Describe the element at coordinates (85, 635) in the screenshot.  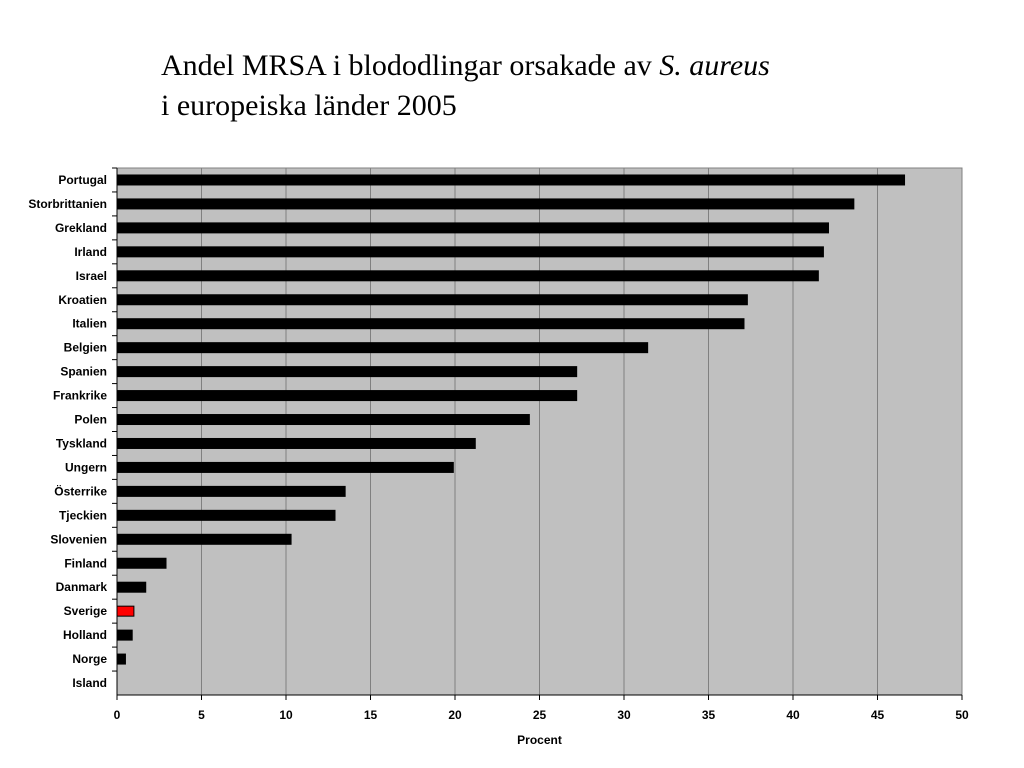
I see `category-label: Holland` at that location.